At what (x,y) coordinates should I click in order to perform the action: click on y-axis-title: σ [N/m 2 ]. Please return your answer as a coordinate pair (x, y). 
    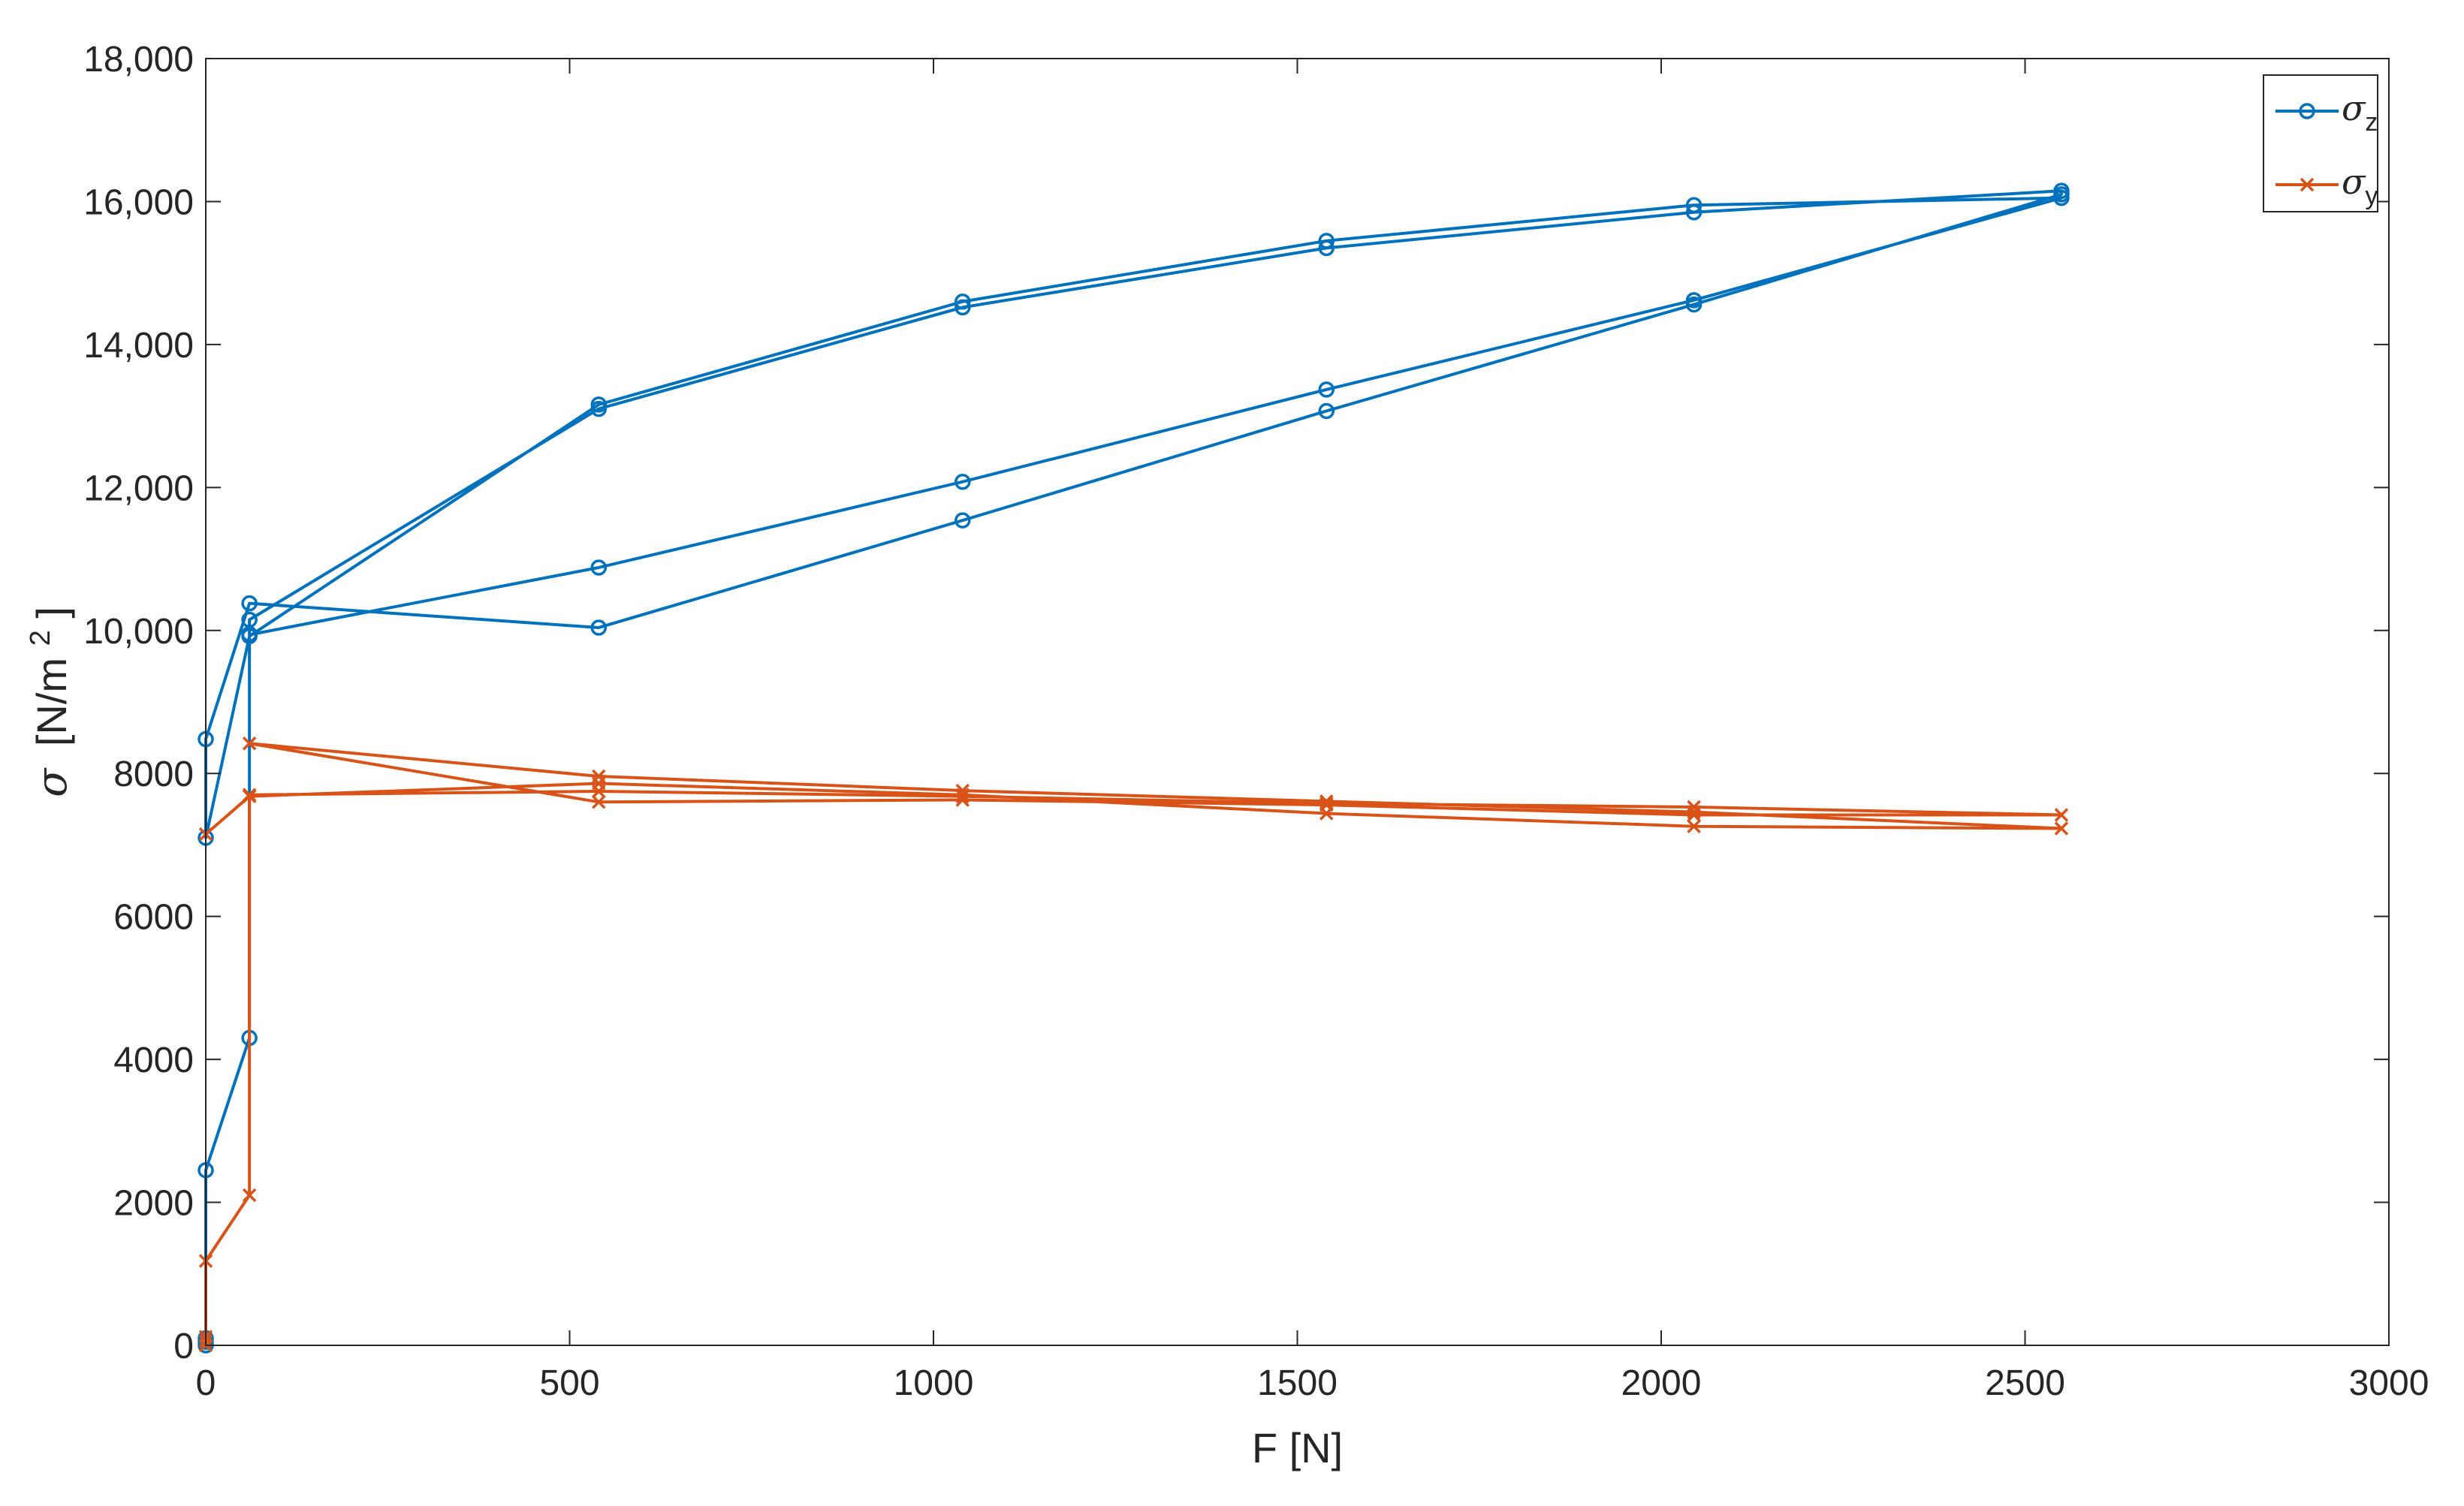
    Looking at the image, I should click on (44, 702).